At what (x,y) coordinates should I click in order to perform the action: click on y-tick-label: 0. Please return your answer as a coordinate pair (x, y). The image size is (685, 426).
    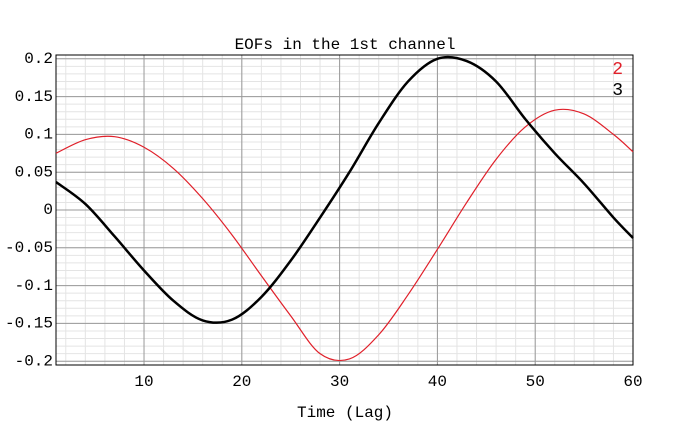
    Looking at the image, I should click on (48, 210).